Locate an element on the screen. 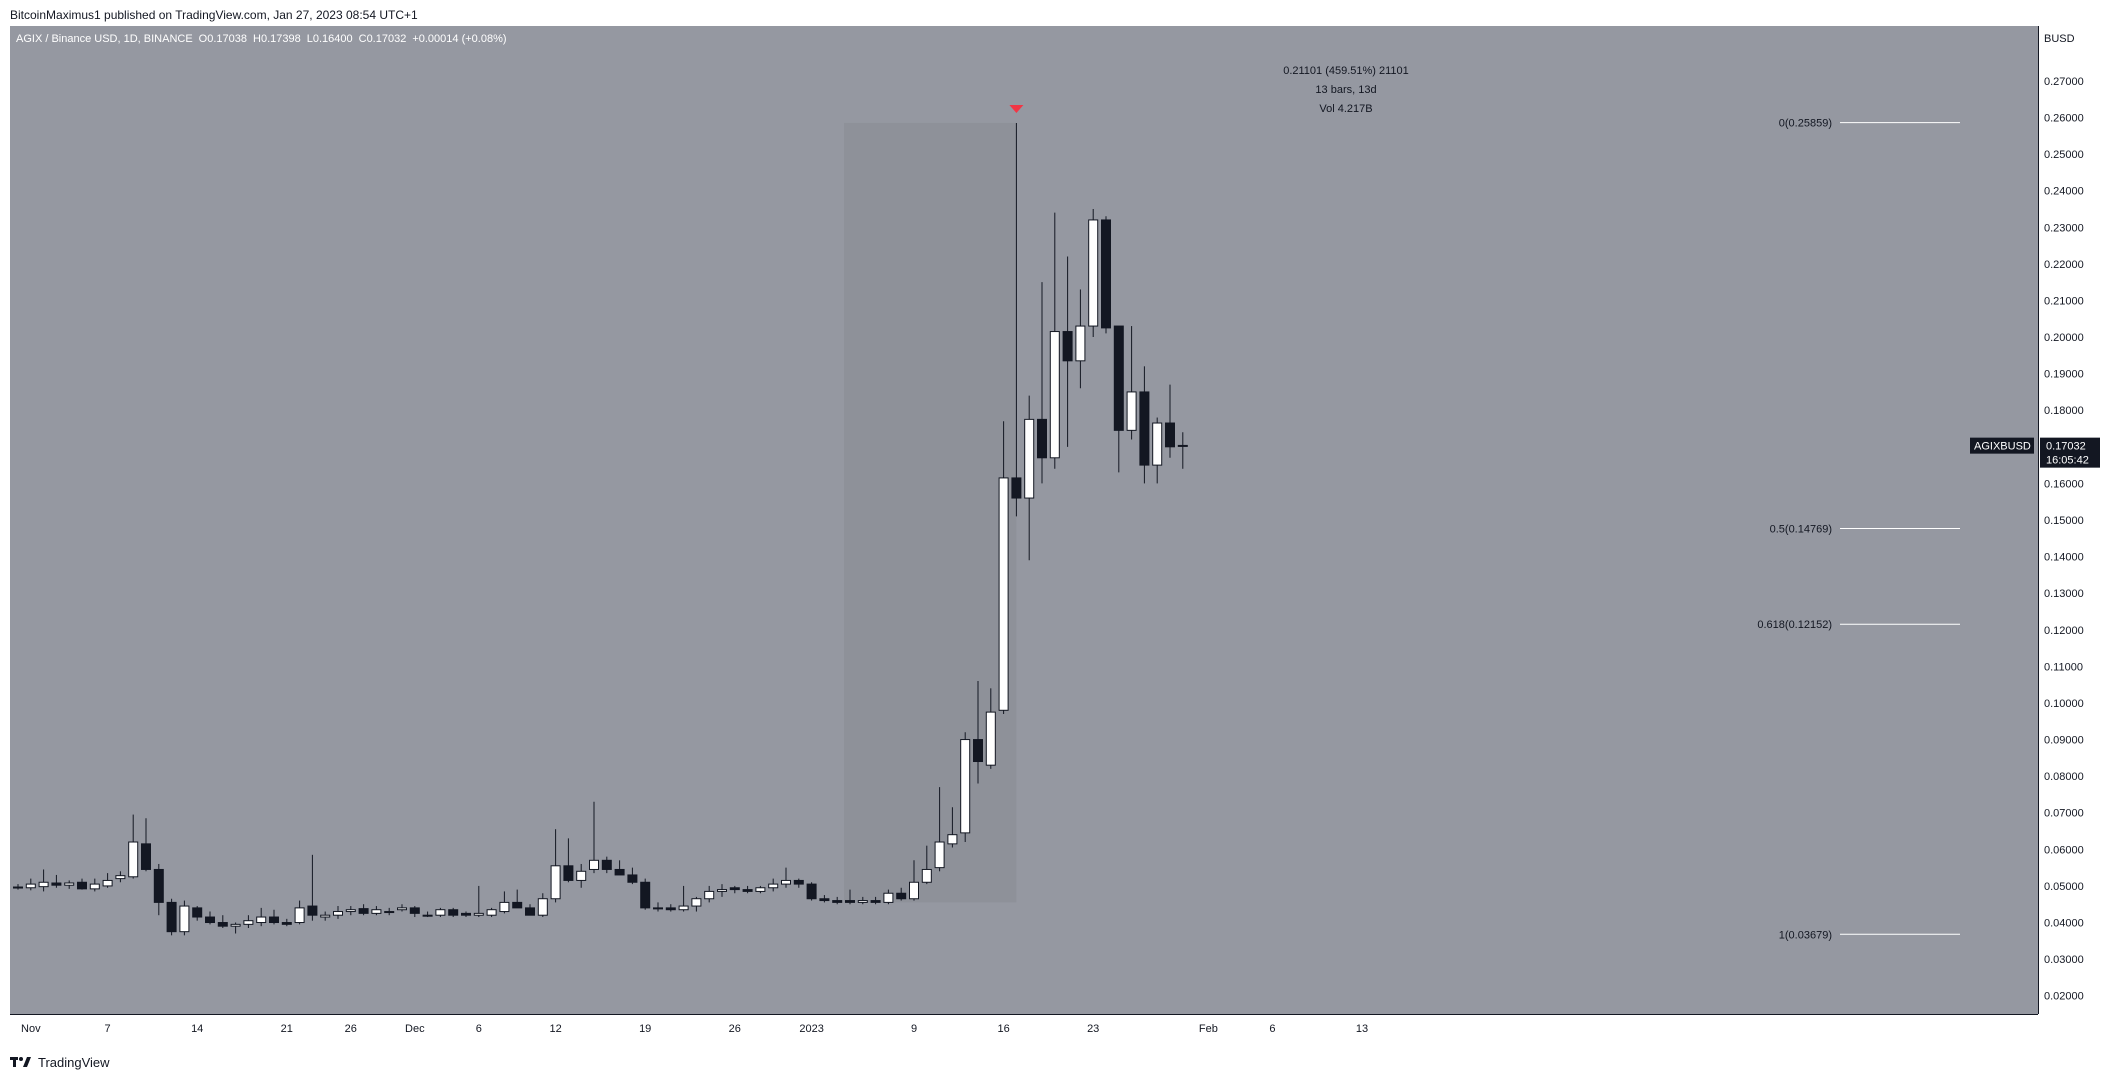  time-axis-tick: 13 is located at coordinates (1362, 1029).